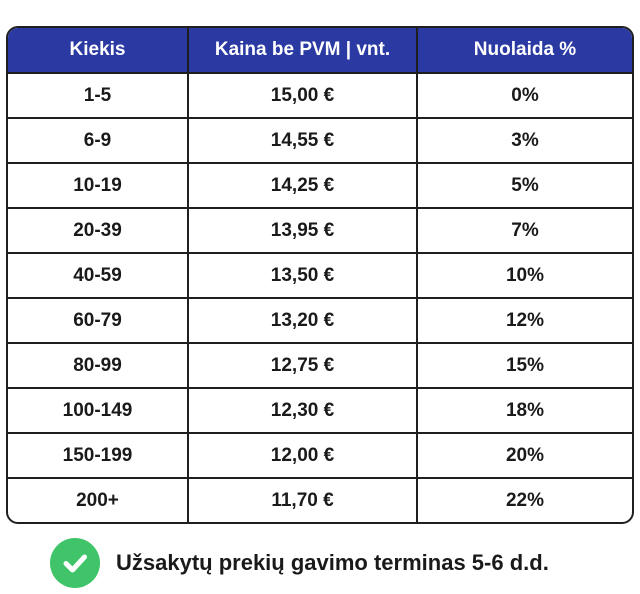 The image size is (640, 594). I want to click on table-row: 20-39 13,95 € 7%, so click(320, 231).